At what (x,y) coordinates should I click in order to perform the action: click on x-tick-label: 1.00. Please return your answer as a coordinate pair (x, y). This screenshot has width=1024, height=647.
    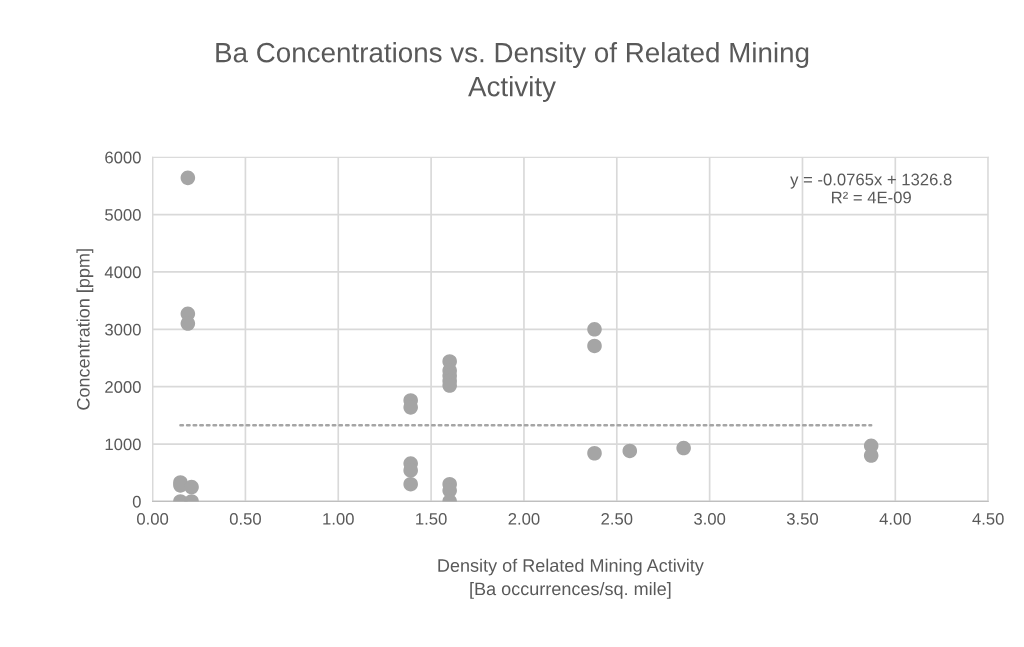
    Looking at the image, I should click on (338, 518).